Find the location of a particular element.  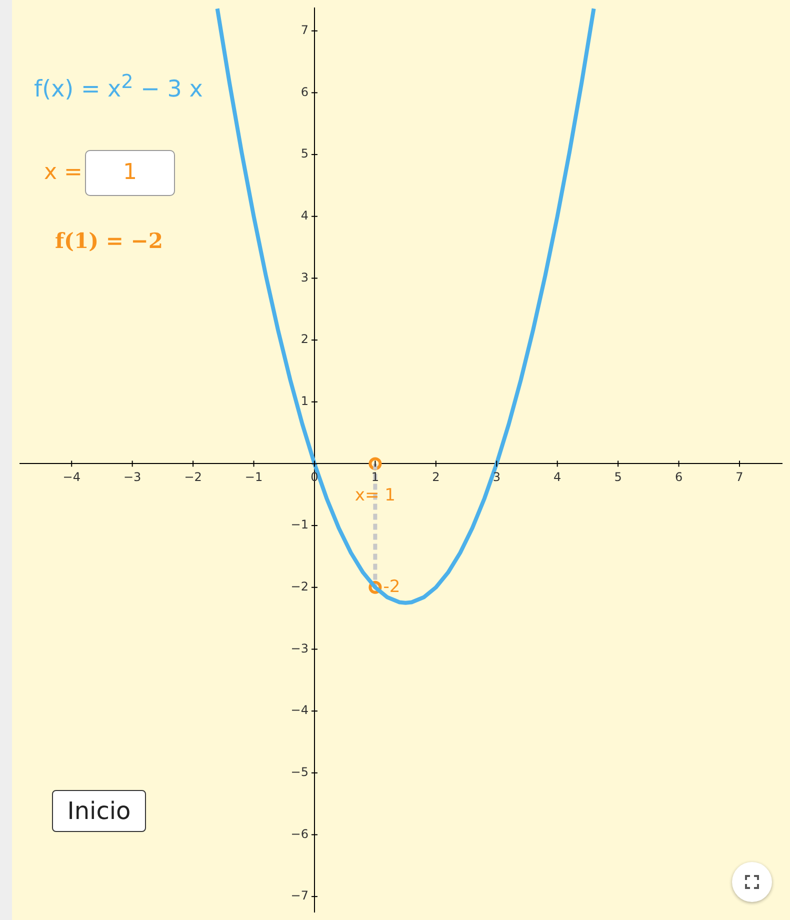

y-tick-label: 2 is located at coordinates (304, 339).